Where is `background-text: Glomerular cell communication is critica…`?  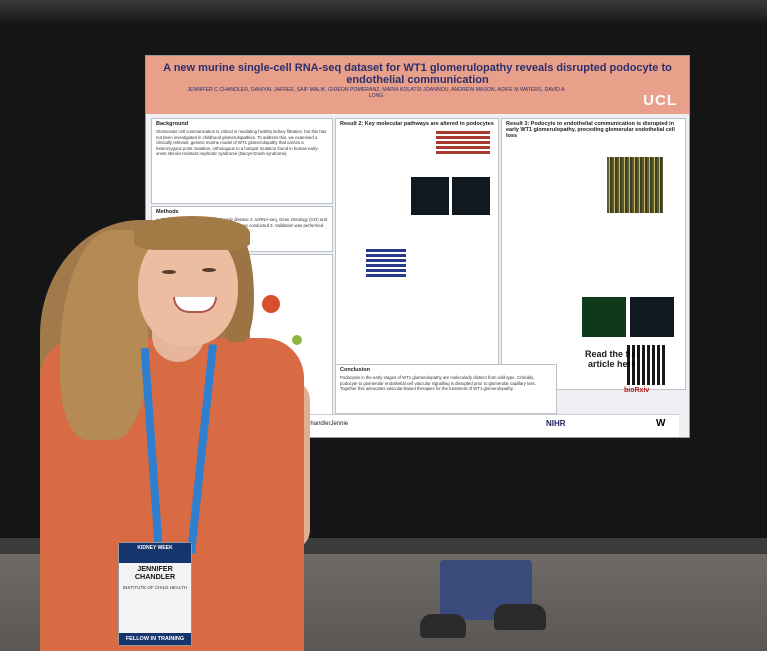 background-text: Glomerular cell communication is critica… is located at coordinates (241, 143).